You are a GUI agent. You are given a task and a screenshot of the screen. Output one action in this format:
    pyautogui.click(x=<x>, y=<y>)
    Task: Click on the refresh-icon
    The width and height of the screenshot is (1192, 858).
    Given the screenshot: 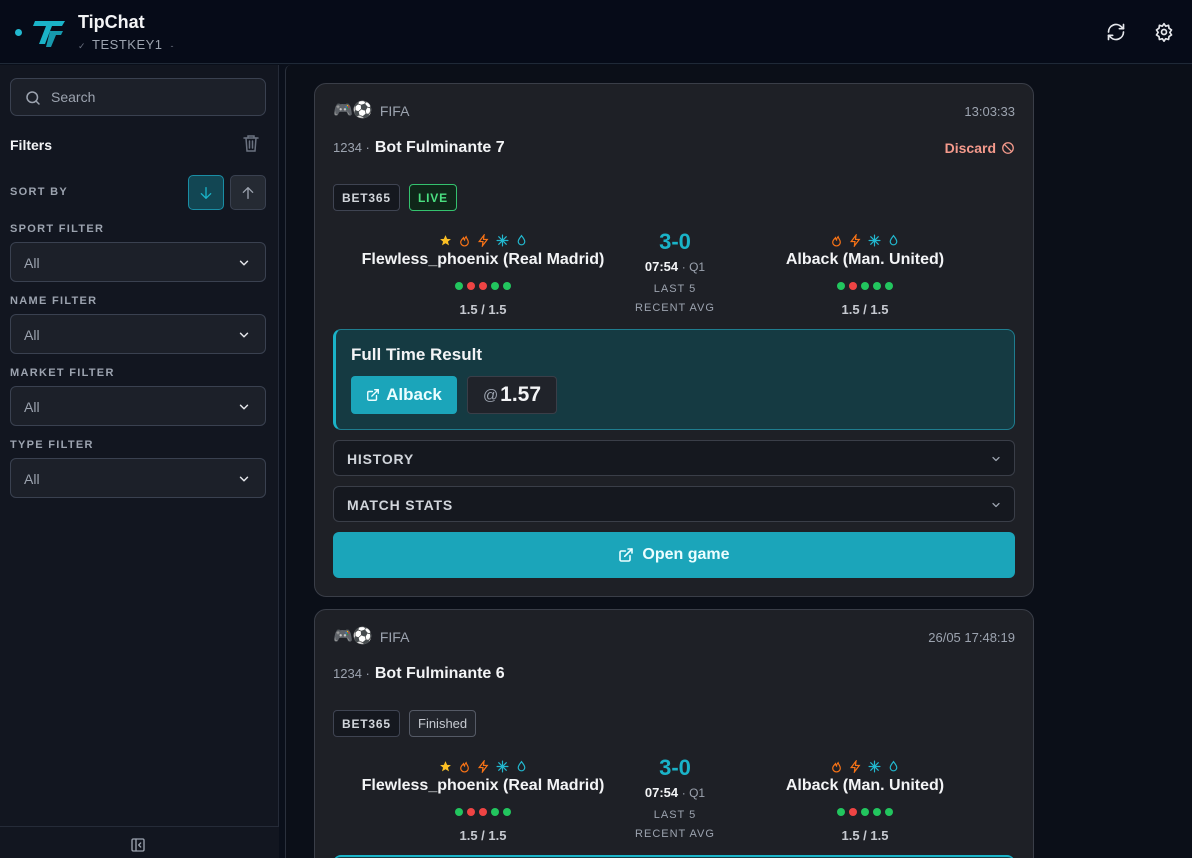 What is the action you would take?
    pyautogui.click(x=1116, y=32)
    